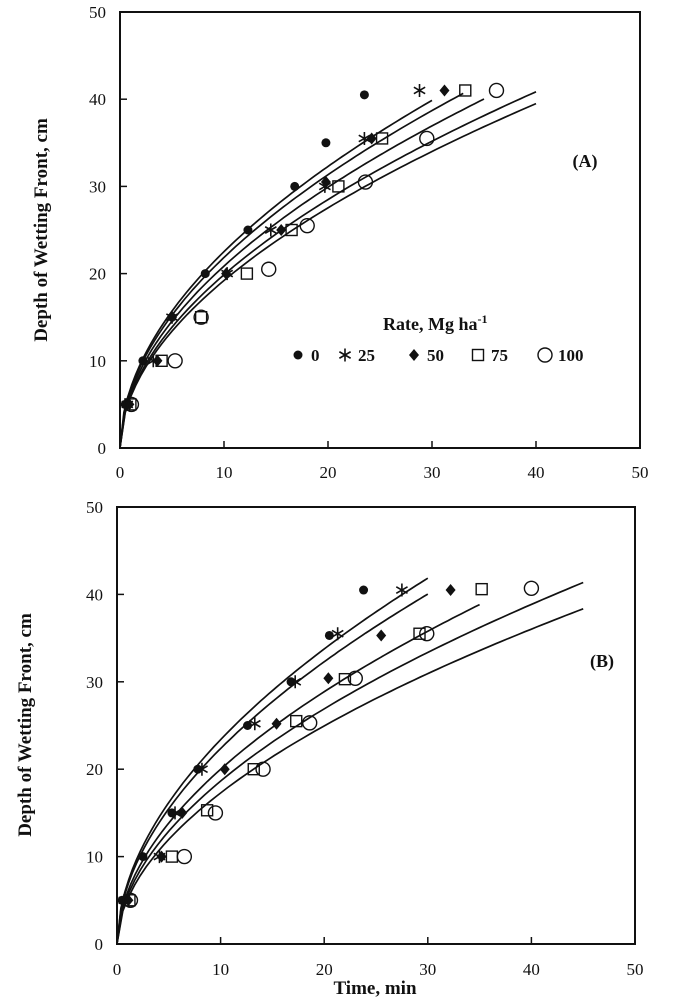 The height and width of the screenshot is (1007, 691). I want to click on legend: Rate, Mg ha-1 0 25 50 75 100, so click(438, 338).